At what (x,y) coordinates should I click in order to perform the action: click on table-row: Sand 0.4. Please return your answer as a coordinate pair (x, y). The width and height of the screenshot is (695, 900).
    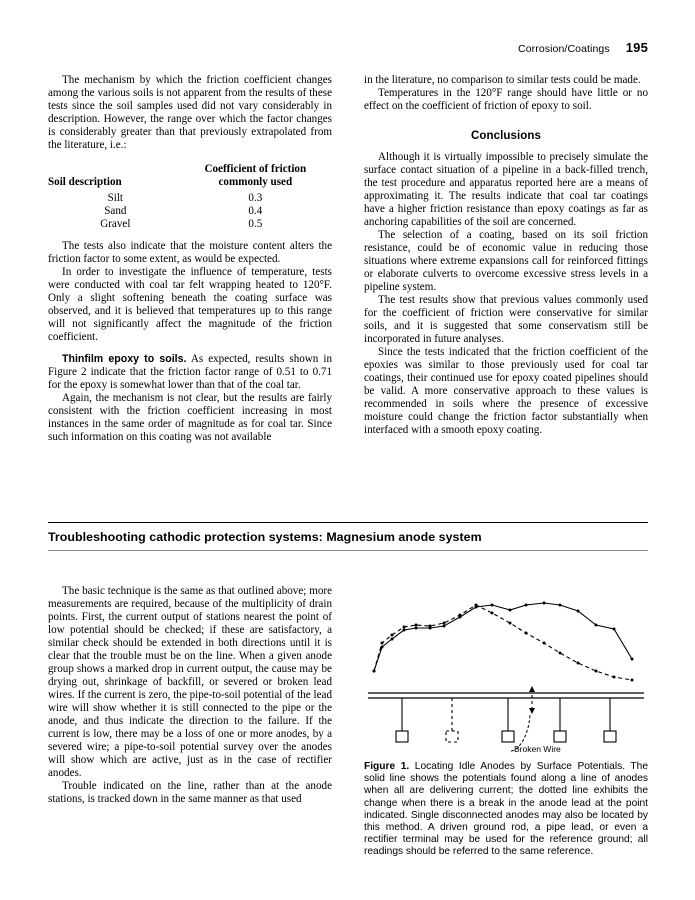
    Looking at the image, I should click on (190, 211).